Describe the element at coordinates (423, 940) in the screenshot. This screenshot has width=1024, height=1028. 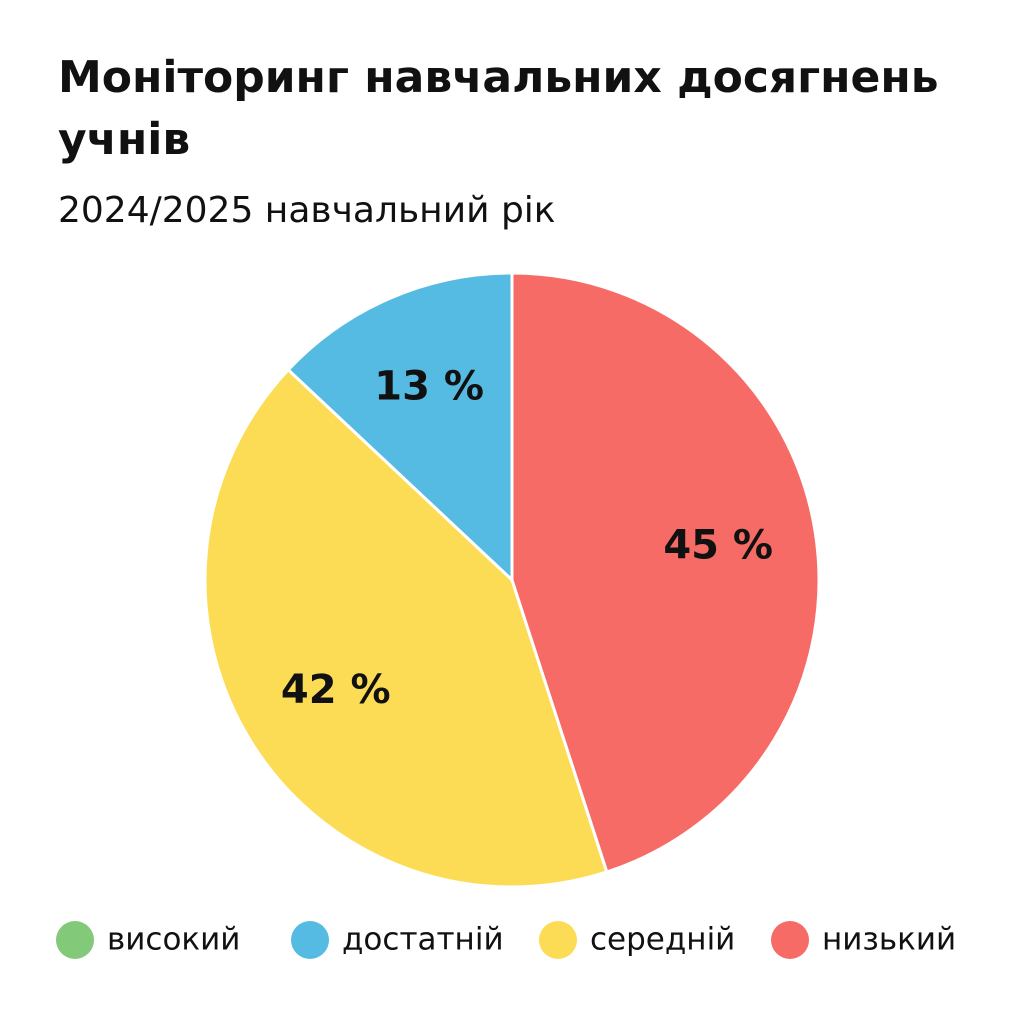
I see `legend-label: достатній` at that location.